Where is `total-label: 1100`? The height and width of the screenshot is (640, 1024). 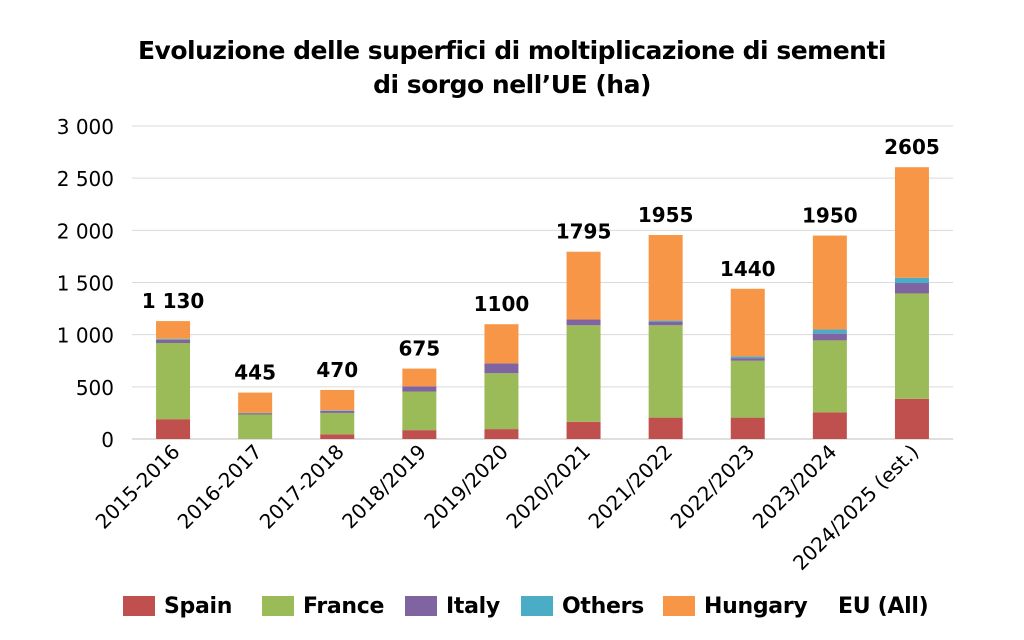 total-label: 1100 is located at coordinates (502, 304).